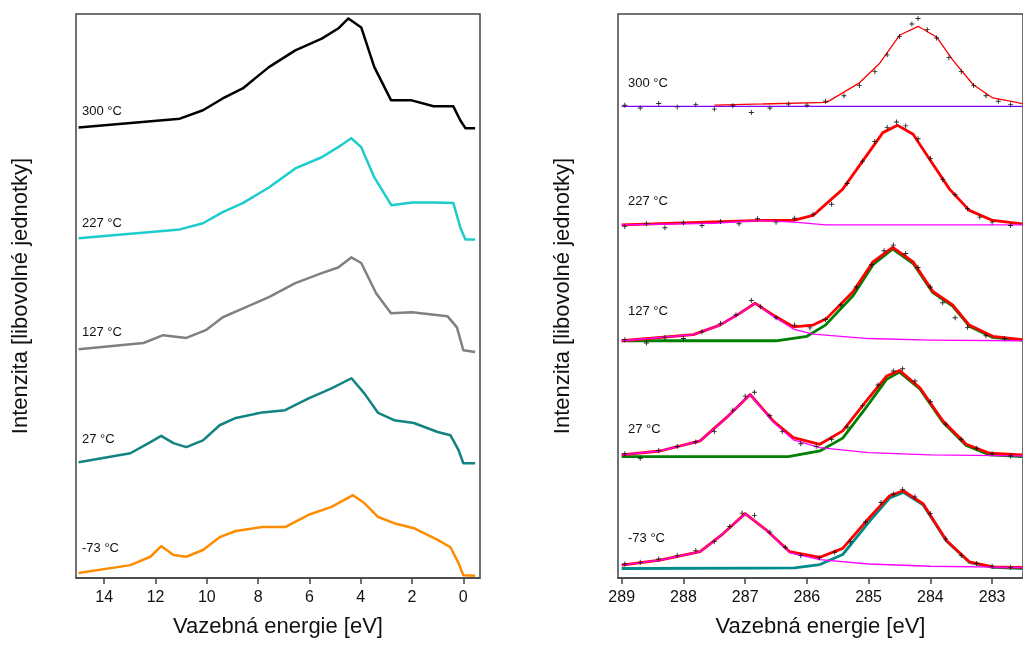 The image size is (1023, 646). I want to click on x-tick-label: 0, so click(463, 596).